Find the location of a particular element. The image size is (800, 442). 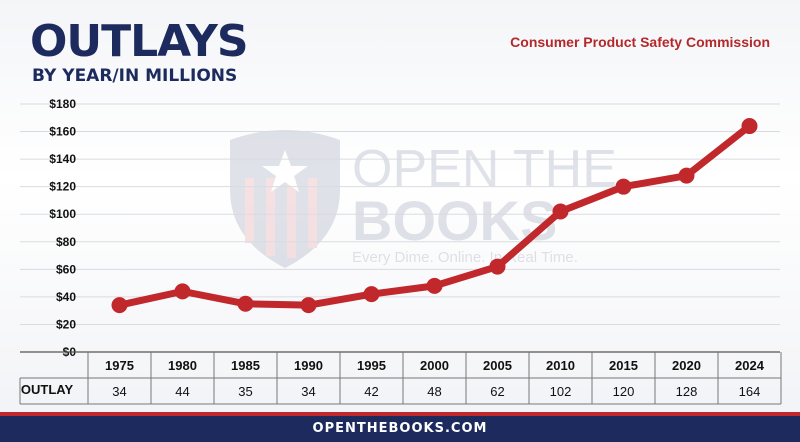

x-tick-label: 2015 is located at coordinates (623, 365).